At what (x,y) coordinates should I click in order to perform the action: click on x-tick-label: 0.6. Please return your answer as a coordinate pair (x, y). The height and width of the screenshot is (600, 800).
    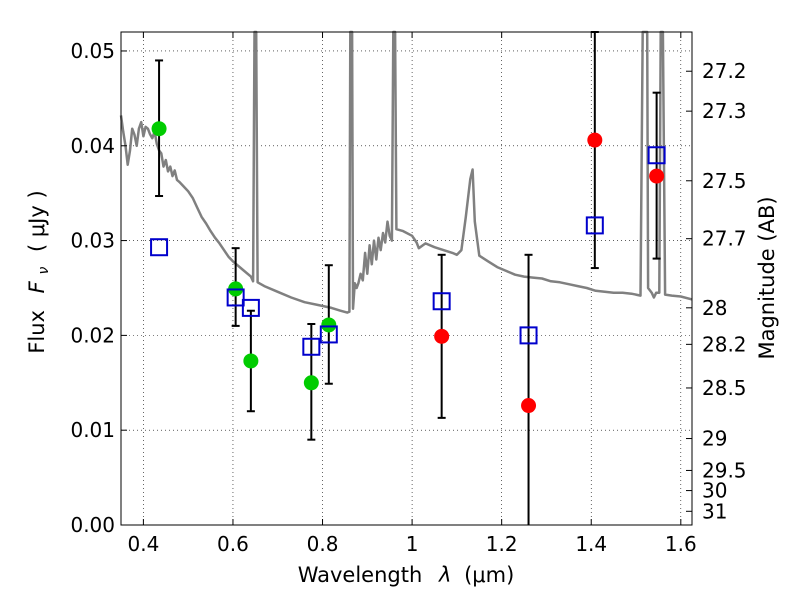
    Looking at the image, I should click on (233, 544).